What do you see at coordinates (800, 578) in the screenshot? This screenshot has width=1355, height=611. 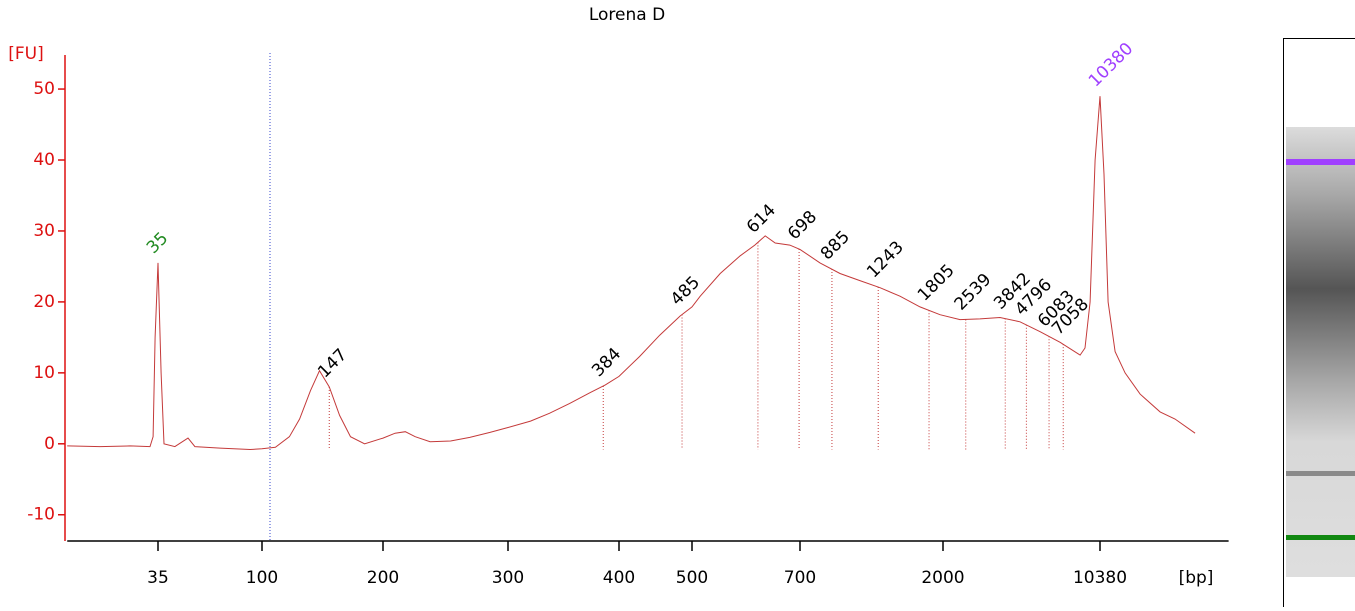 I see `x-tick-label: 700` at bounding box center [800, 578].